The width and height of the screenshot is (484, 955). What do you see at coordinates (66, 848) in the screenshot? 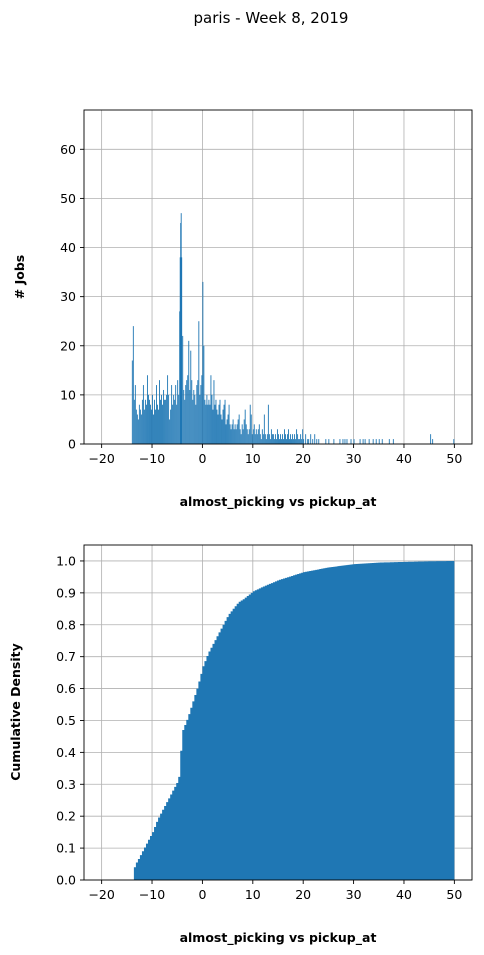
I see `y-tick-label: 0.1` at bounding box center [66, 848].